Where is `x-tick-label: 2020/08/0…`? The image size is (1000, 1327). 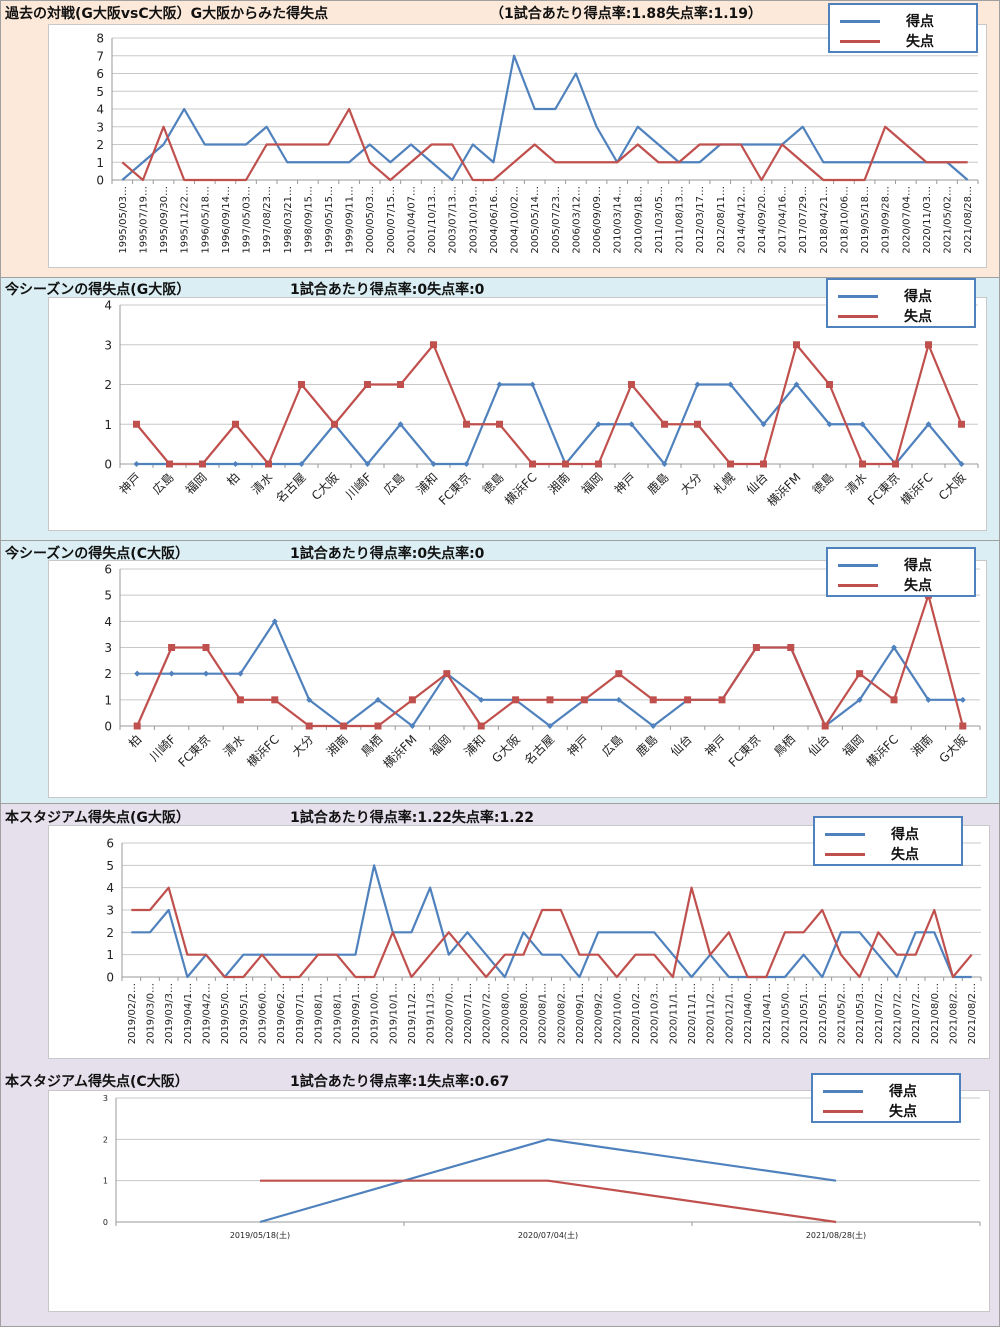
x-tick-label: 2020/08/0… is located at coordinates (505, 1013).